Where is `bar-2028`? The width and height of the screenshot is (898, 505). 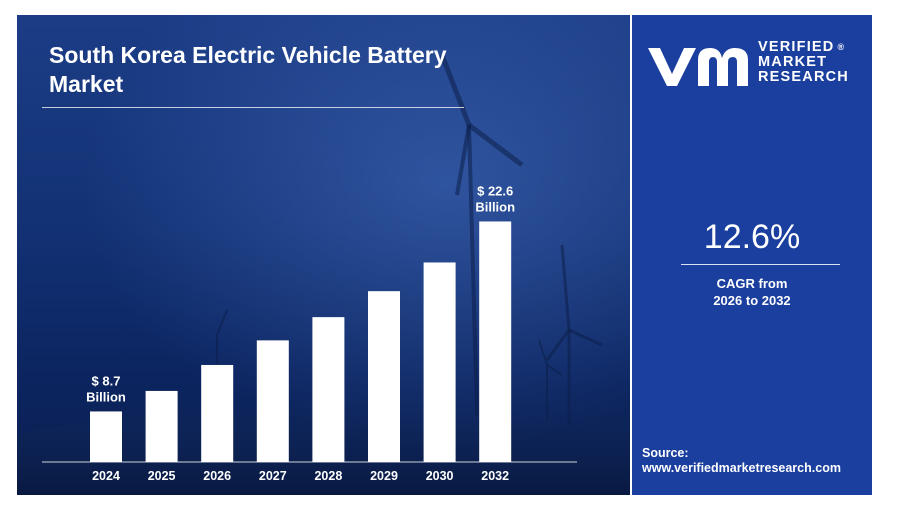
bar-2028 is located at coordinates (328, 389).